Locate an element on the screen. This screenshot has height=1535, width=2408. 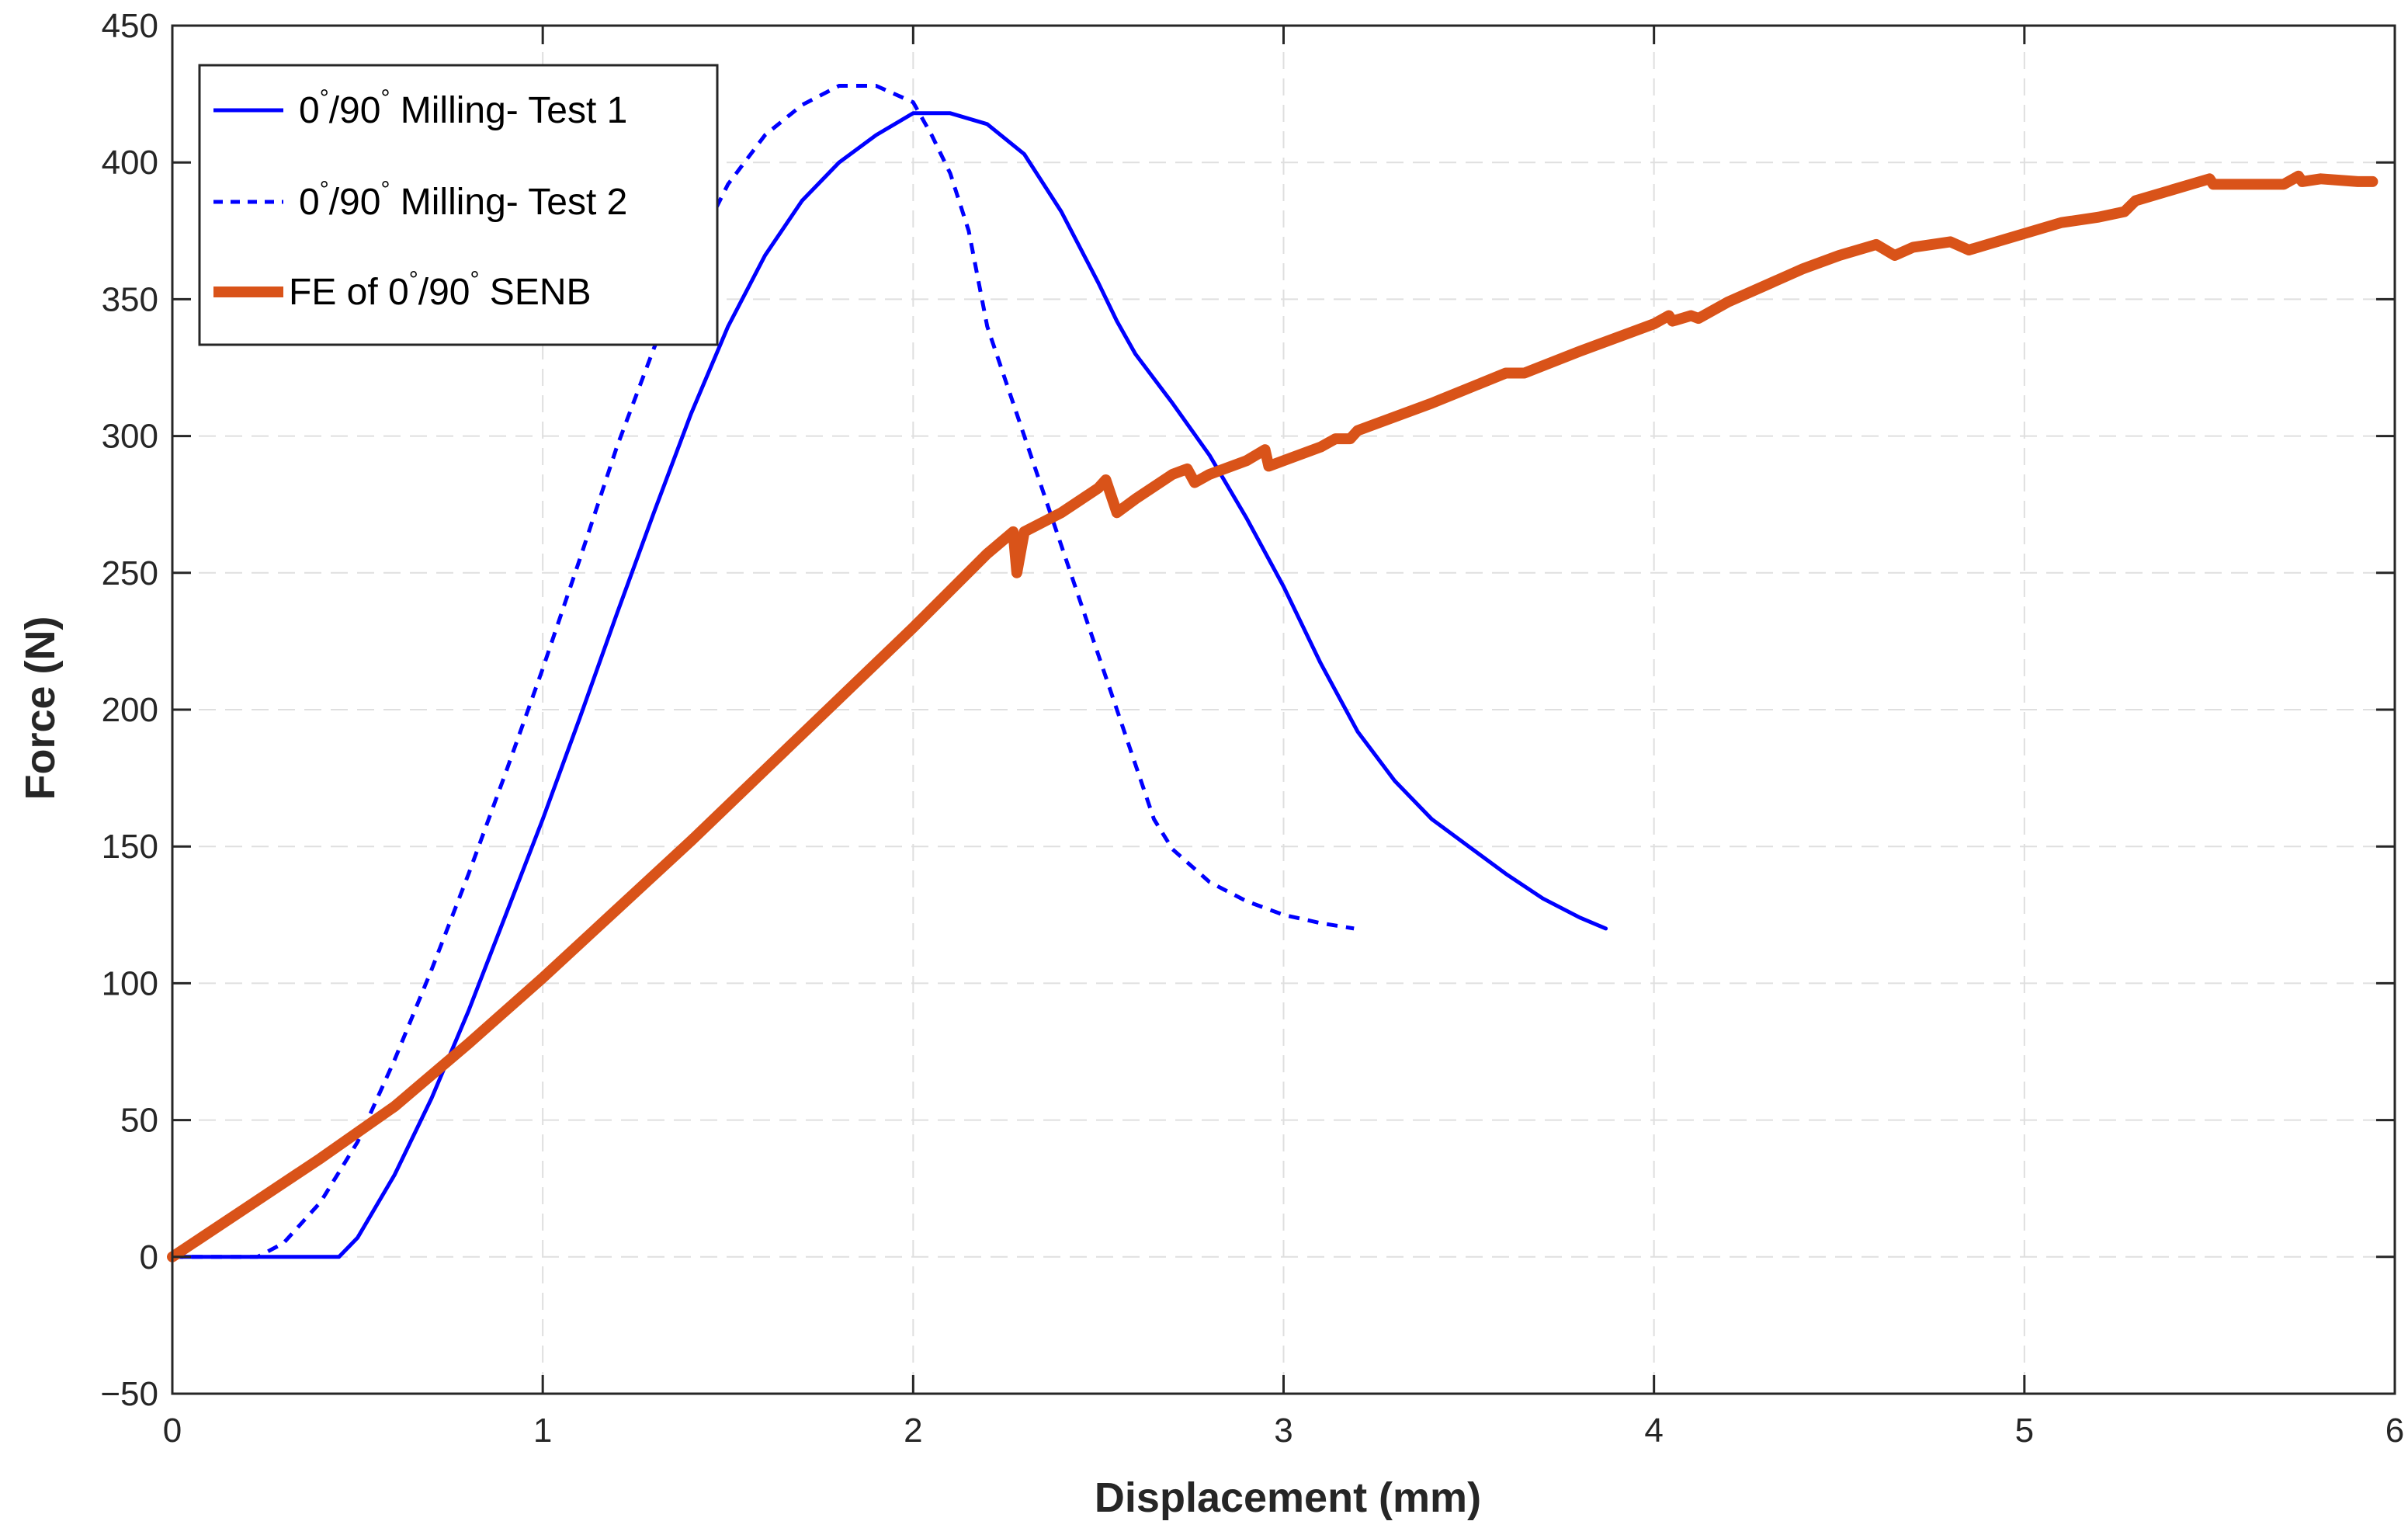
x-tick-label: 4 is located at coordinates (1653, 1431).